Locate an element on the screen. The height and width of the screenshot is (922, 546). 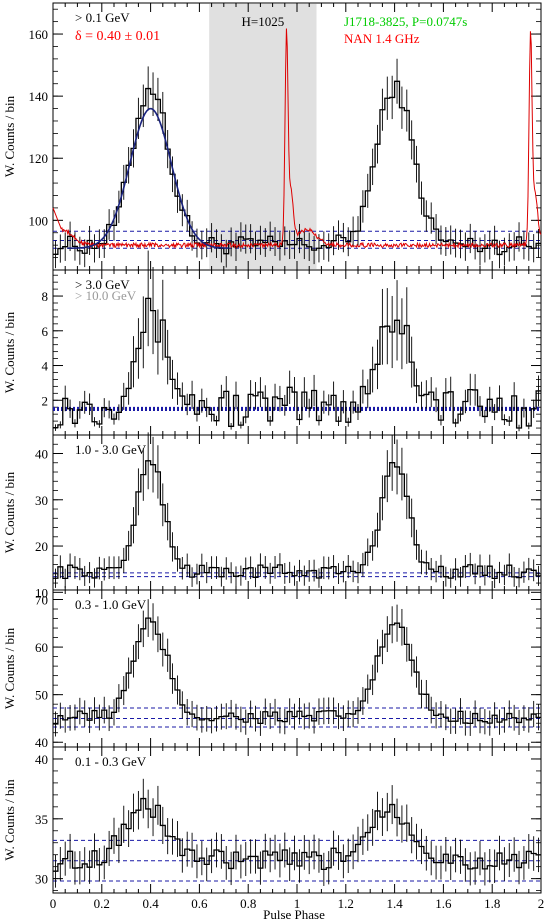
energy-label: 1.0 - 3.0 GeV is located at coordinates (111, 449).